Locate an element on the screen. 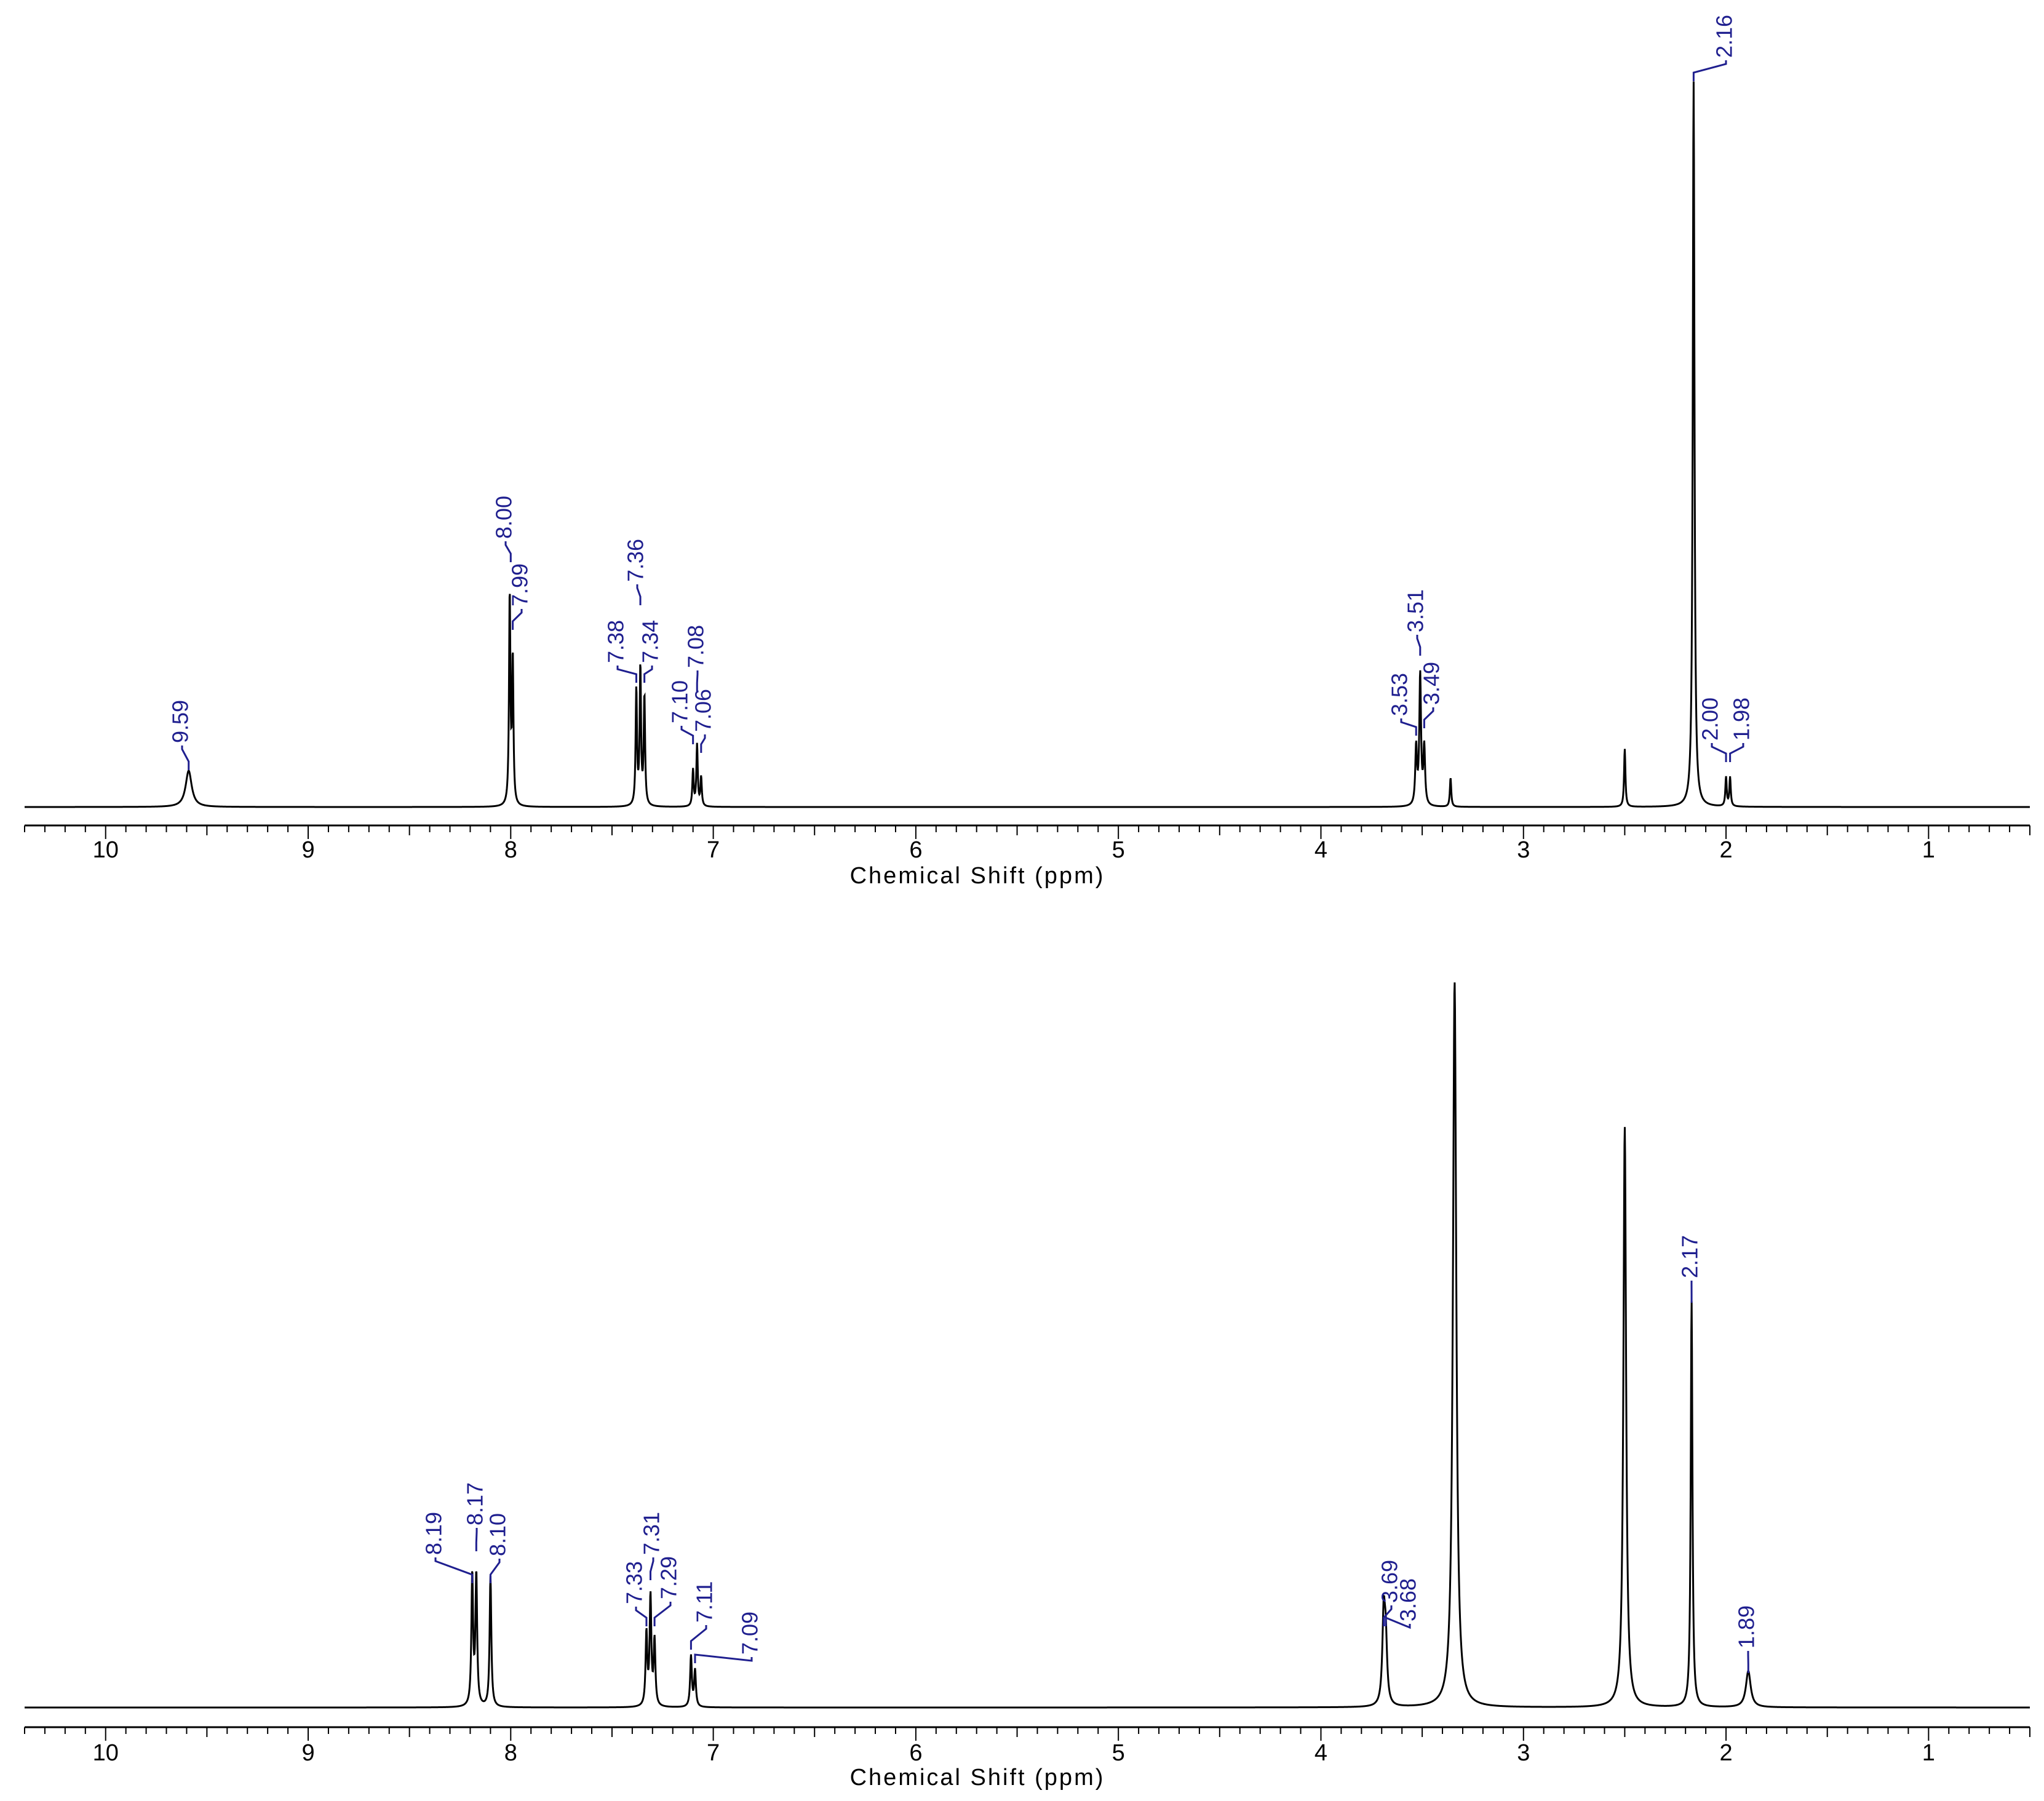  peak-label: 3.51 is located at coordinates (1415, 622).